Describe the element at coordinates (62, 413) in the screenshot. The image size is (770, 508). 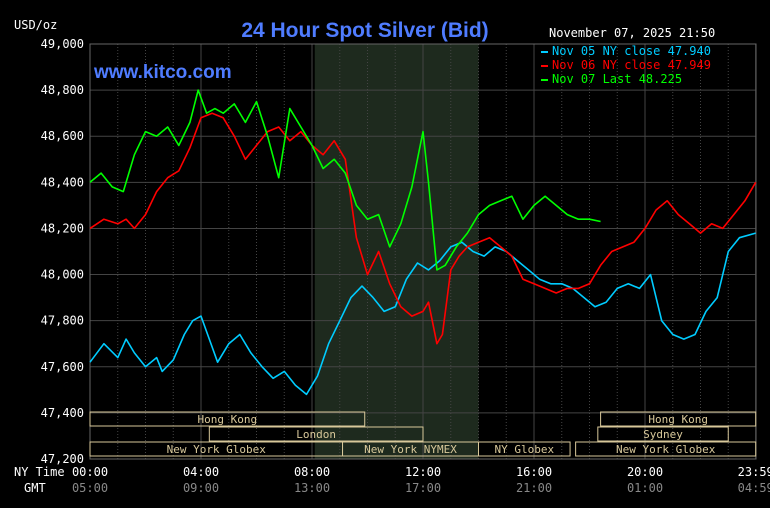
I see `y-tick-label: 47,400` at that location.